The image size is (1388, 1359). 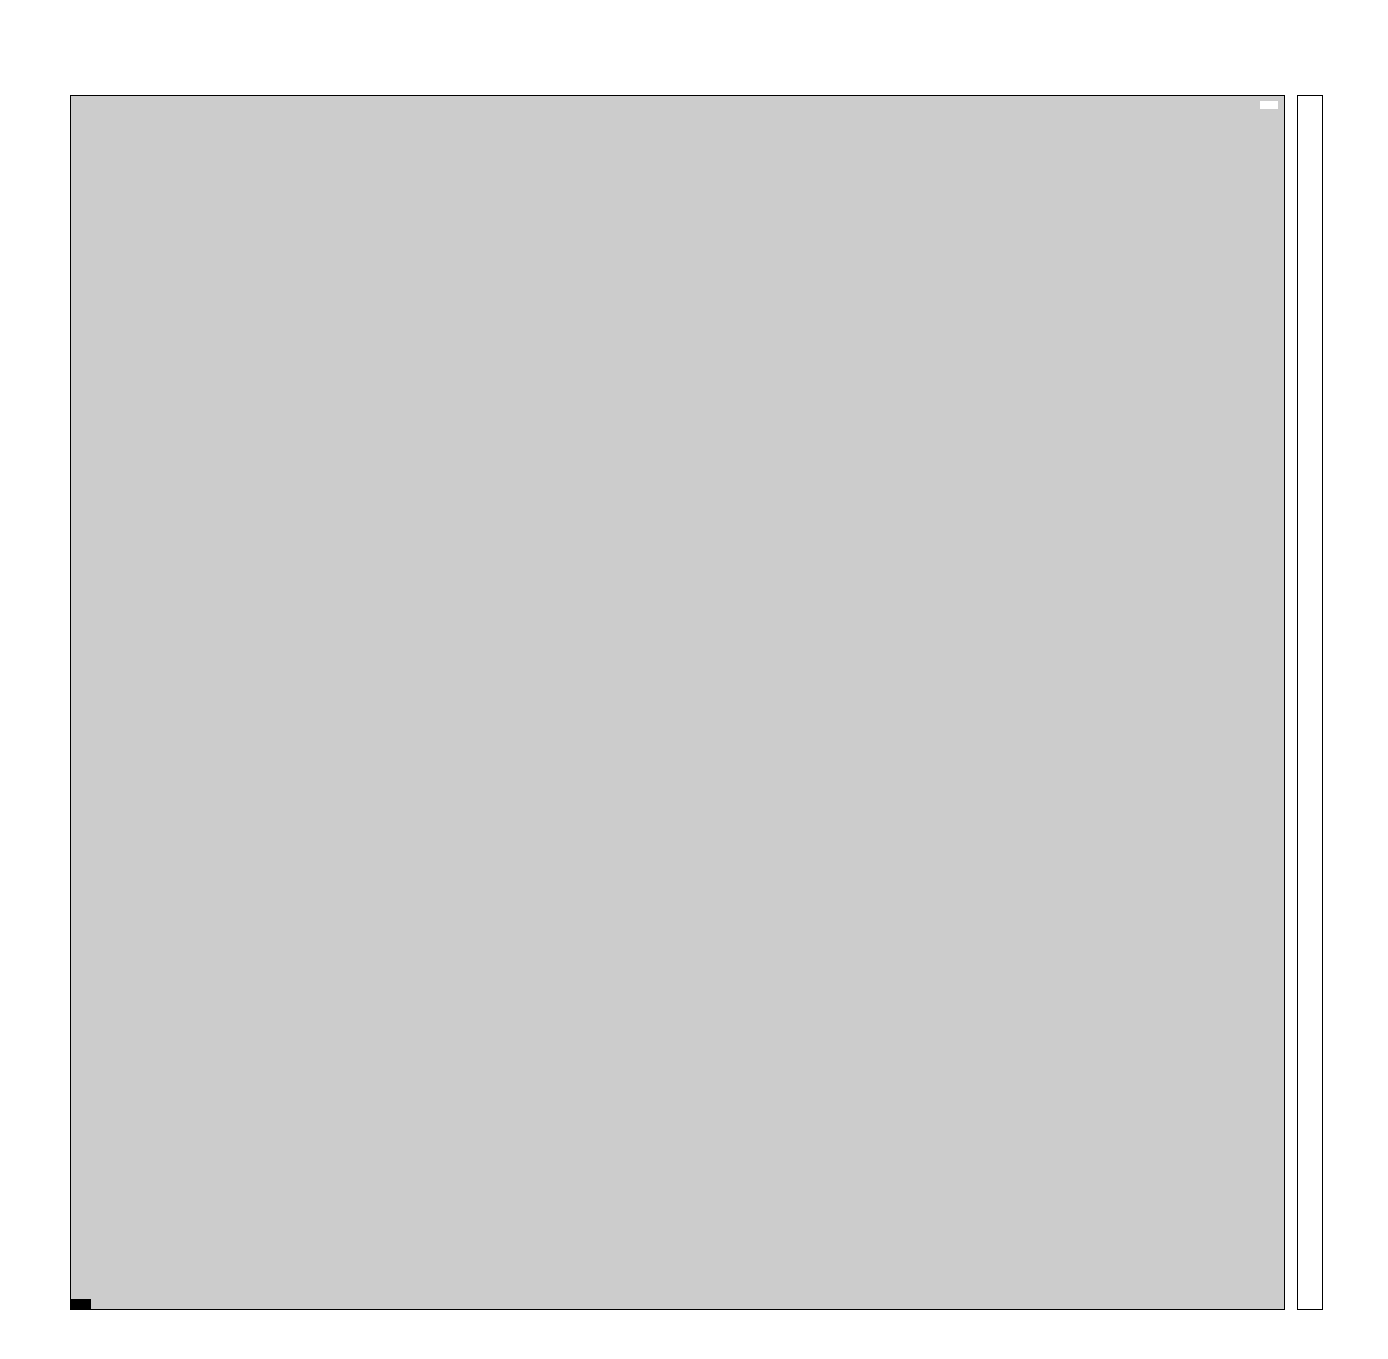 What do you see at coordinates (1269, 105) in the screenshot?
I see `eumetsat-credit-badge` at bounding box center [1269, 105].